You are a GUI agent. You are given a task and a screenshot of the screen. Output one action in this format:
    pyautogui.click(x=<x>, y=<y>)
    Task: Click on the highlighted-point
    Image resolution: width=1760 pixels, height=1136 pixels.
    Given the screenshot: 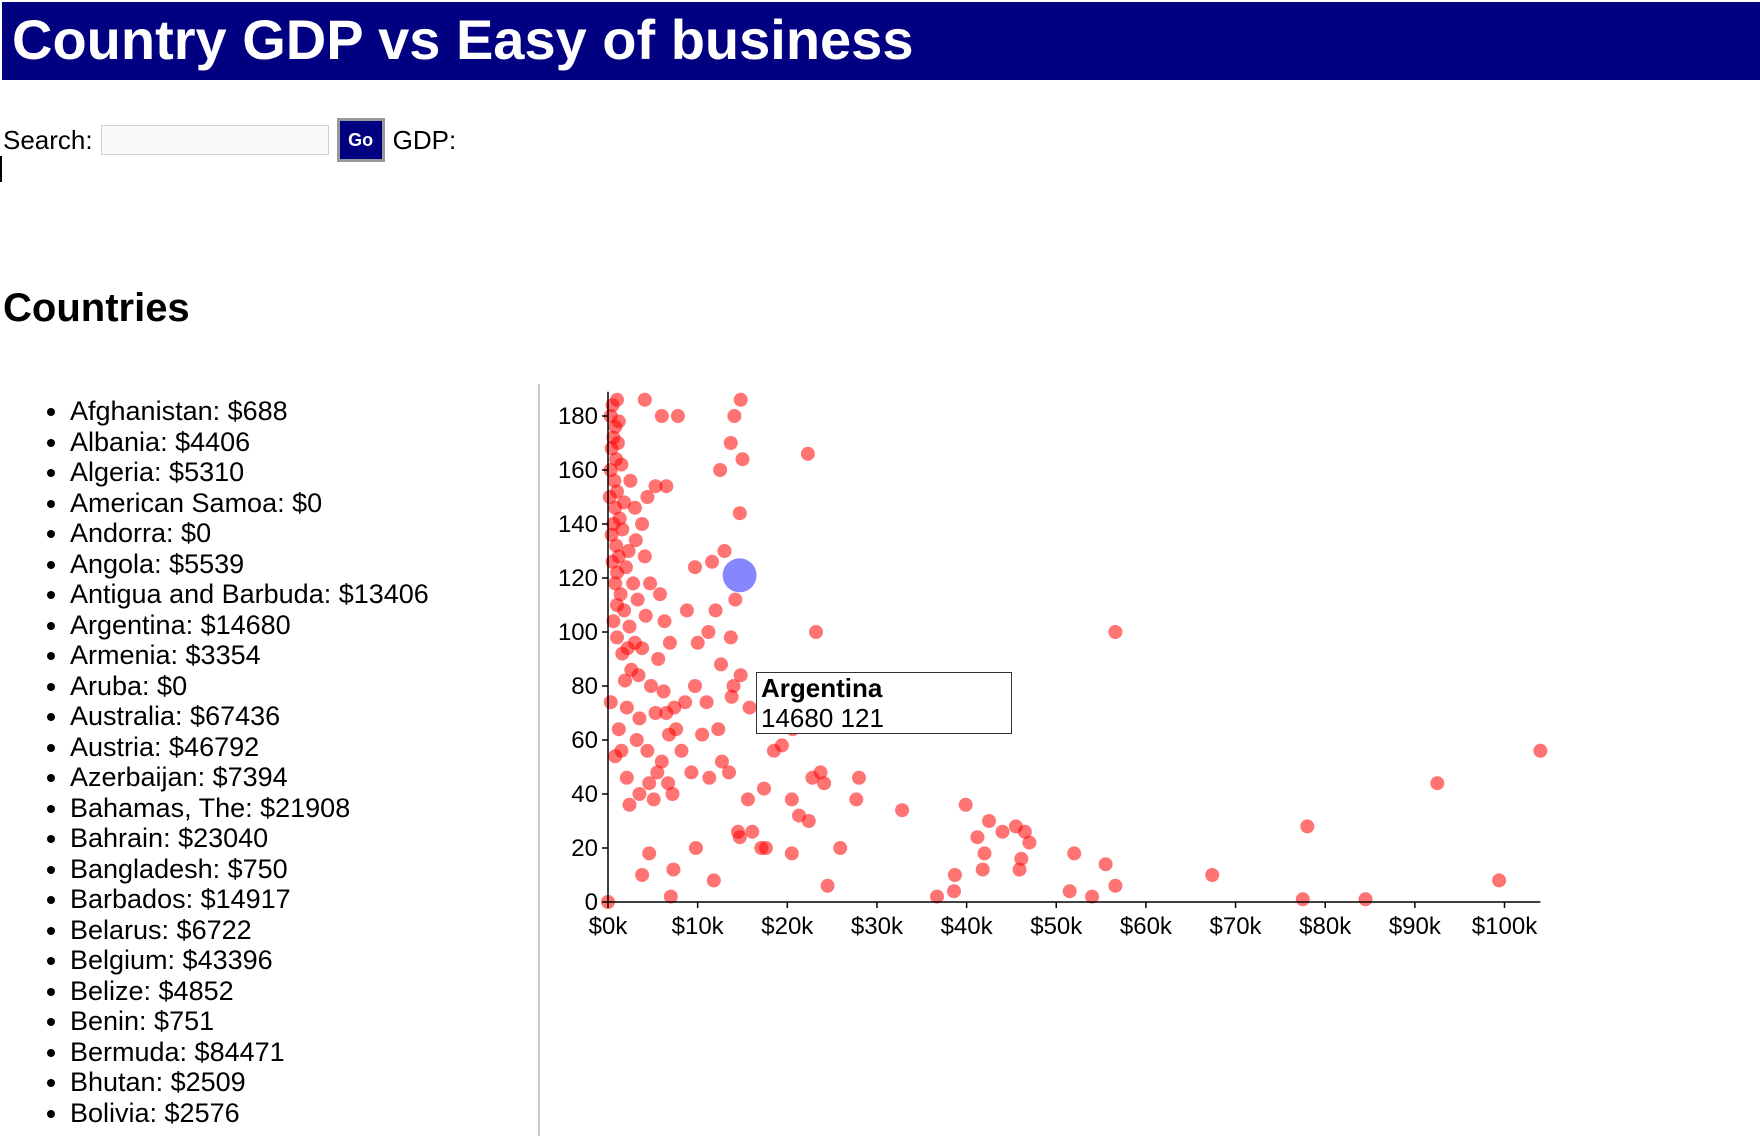 What is the action you would take?
    pyautogui.click(x=739, y=575)
    